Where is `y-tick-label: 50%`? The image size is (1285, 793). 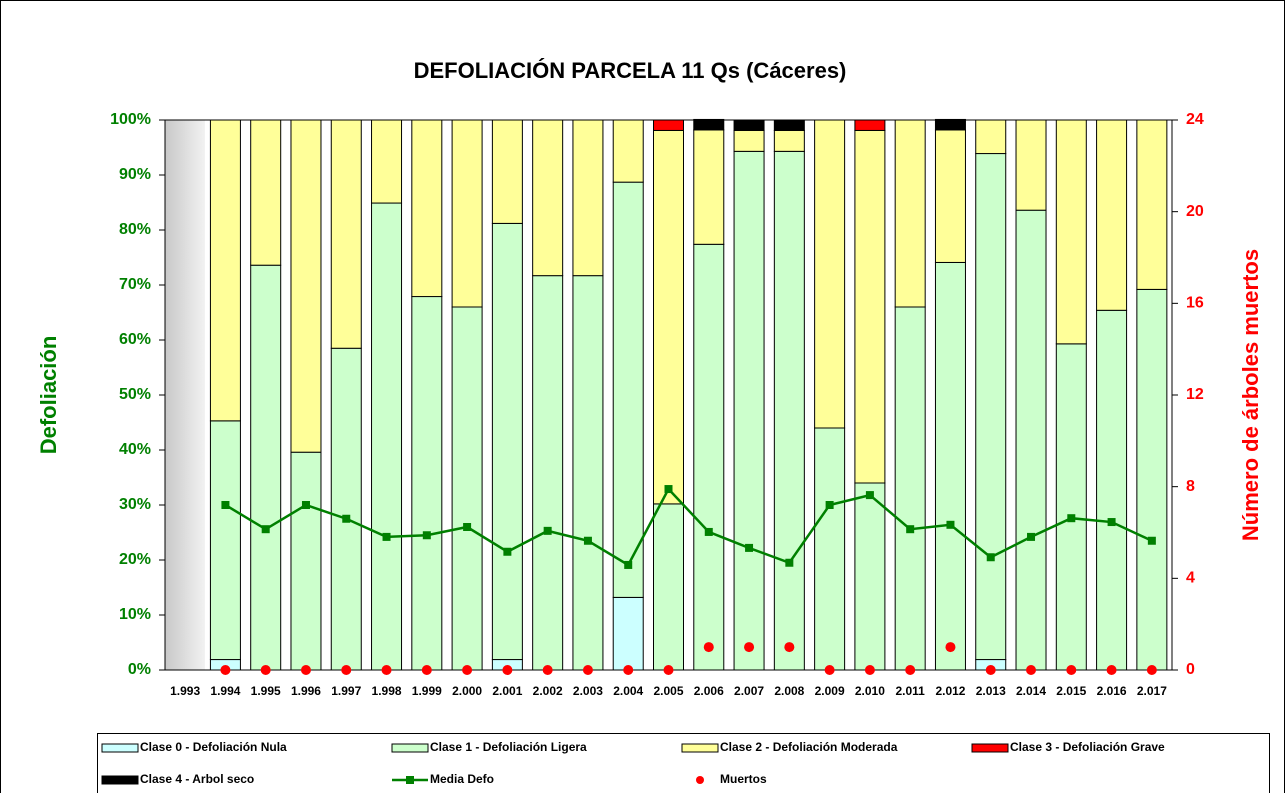 y-tick-label: 50% is located at coordinates (135, 394).